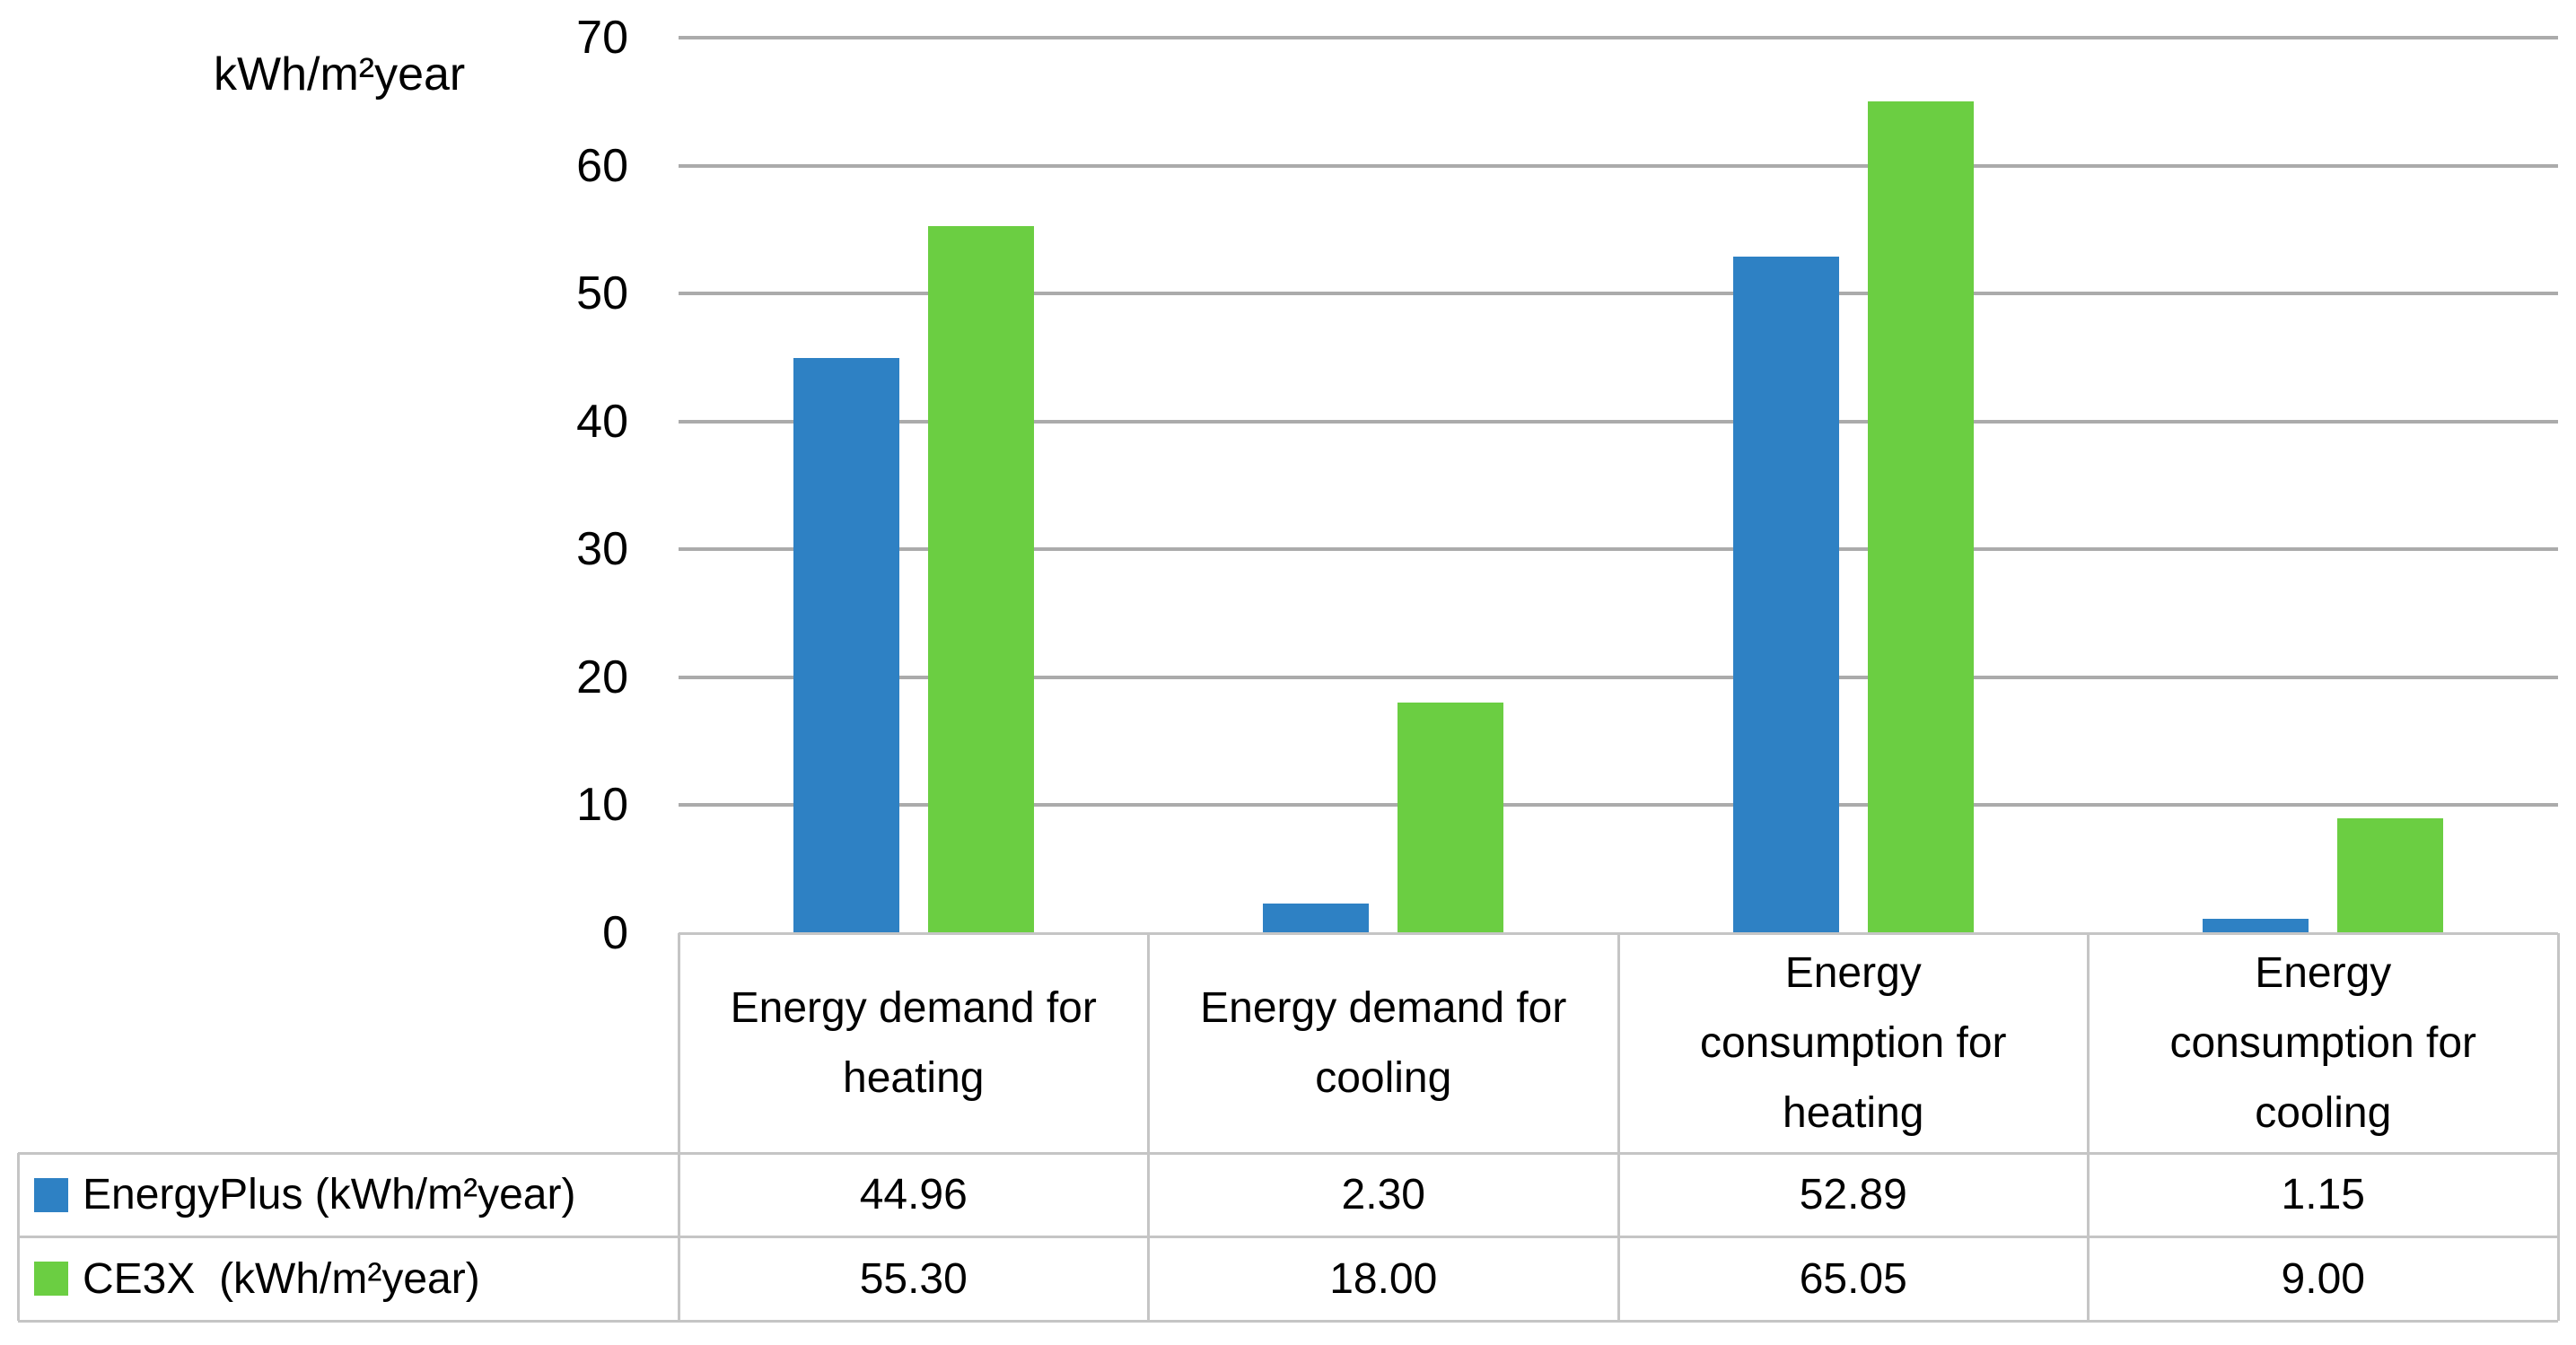  I want to click on value-cell-energyplus-1: 2.30, so click(1383, 1195).